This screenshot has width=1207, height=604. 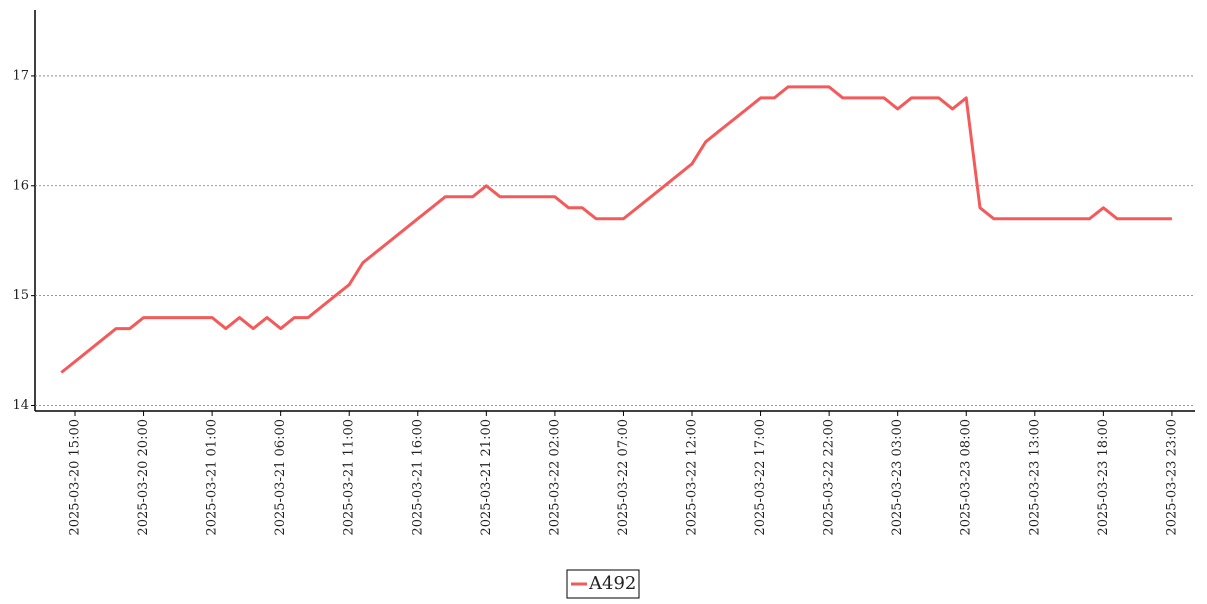 What do you see at coordinates (1034, 477) in the screenshot?
I see `x-tick-label: 2025-03-23 13:00` at bounding box center [1034, 477].